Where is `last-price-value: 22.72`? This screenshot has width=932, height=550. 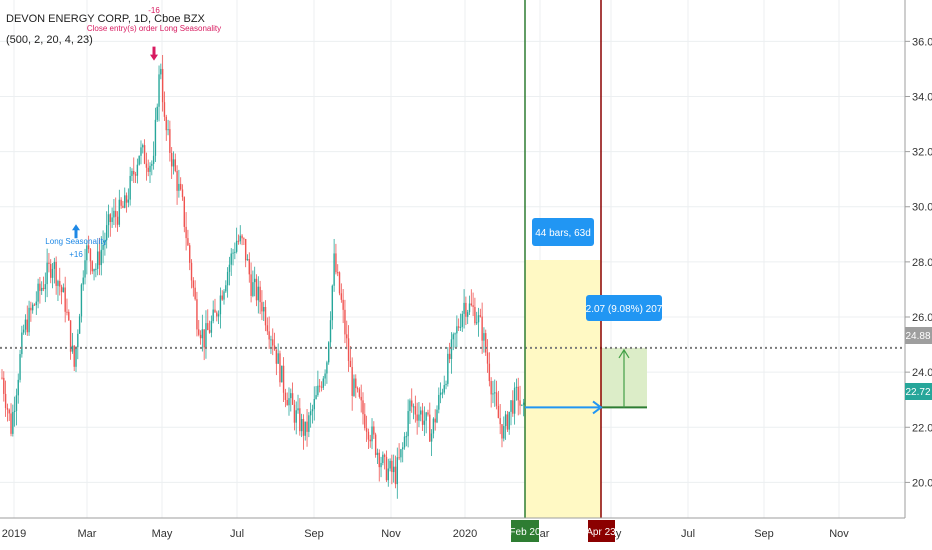 last-price-value: 22.72 is located at coordinates (917, 392).